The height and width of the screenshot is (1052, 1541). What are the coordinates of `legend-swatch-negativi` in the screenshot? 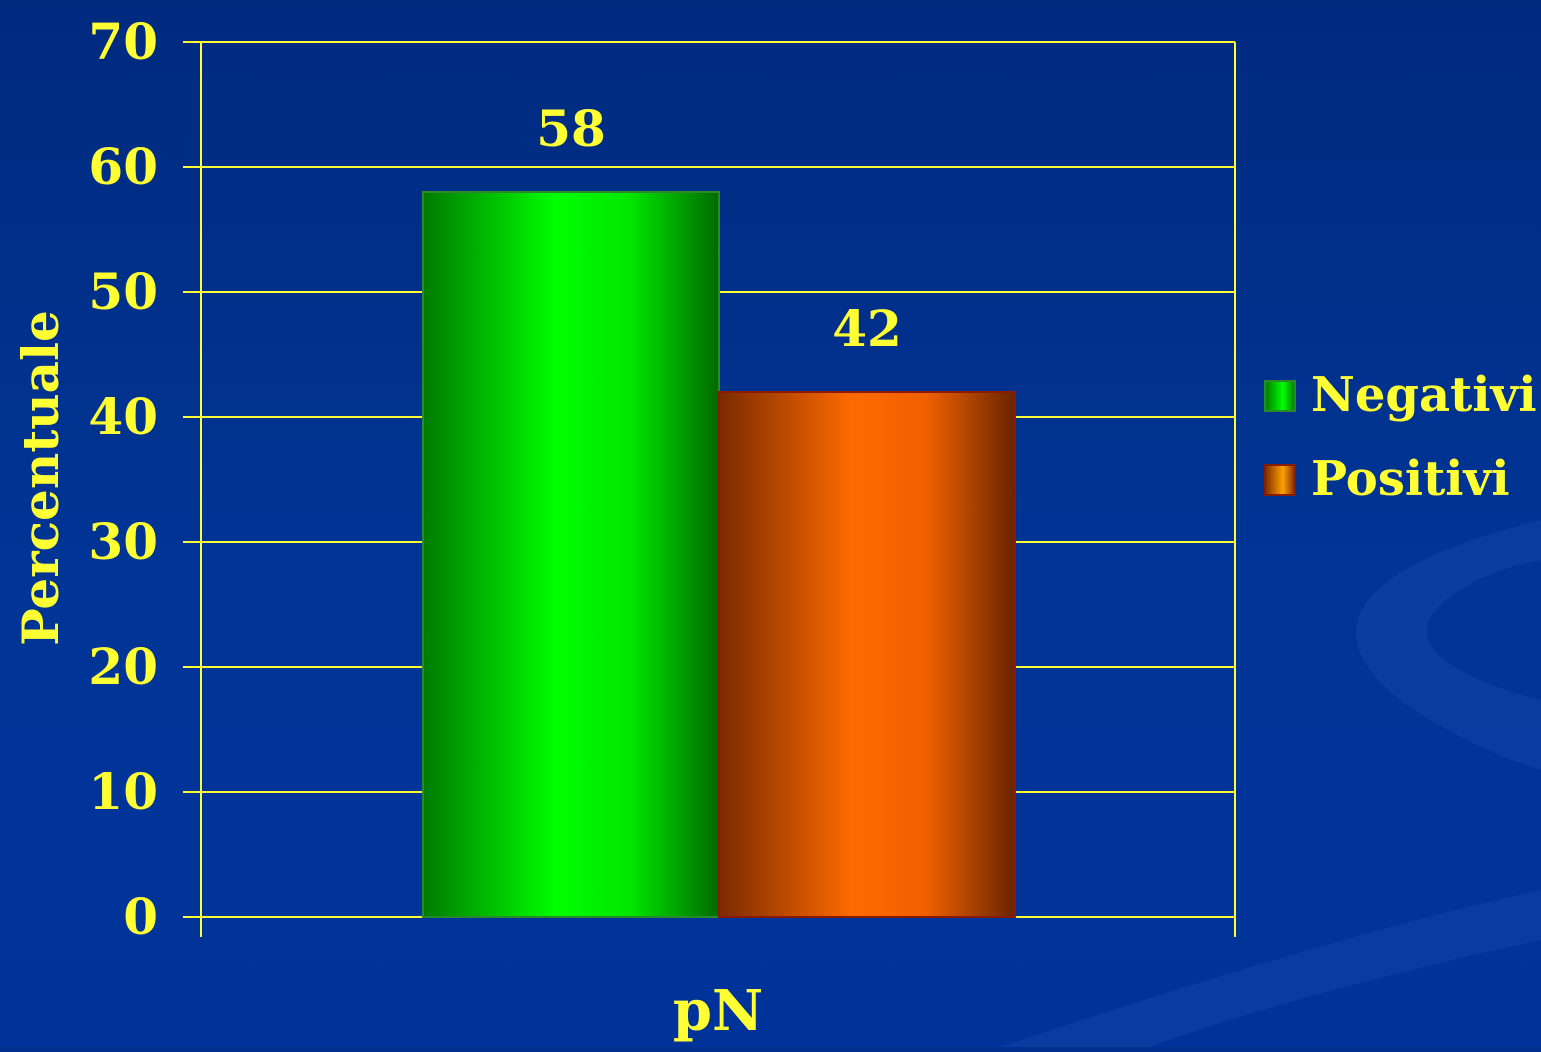 It's located at (1280, 396).